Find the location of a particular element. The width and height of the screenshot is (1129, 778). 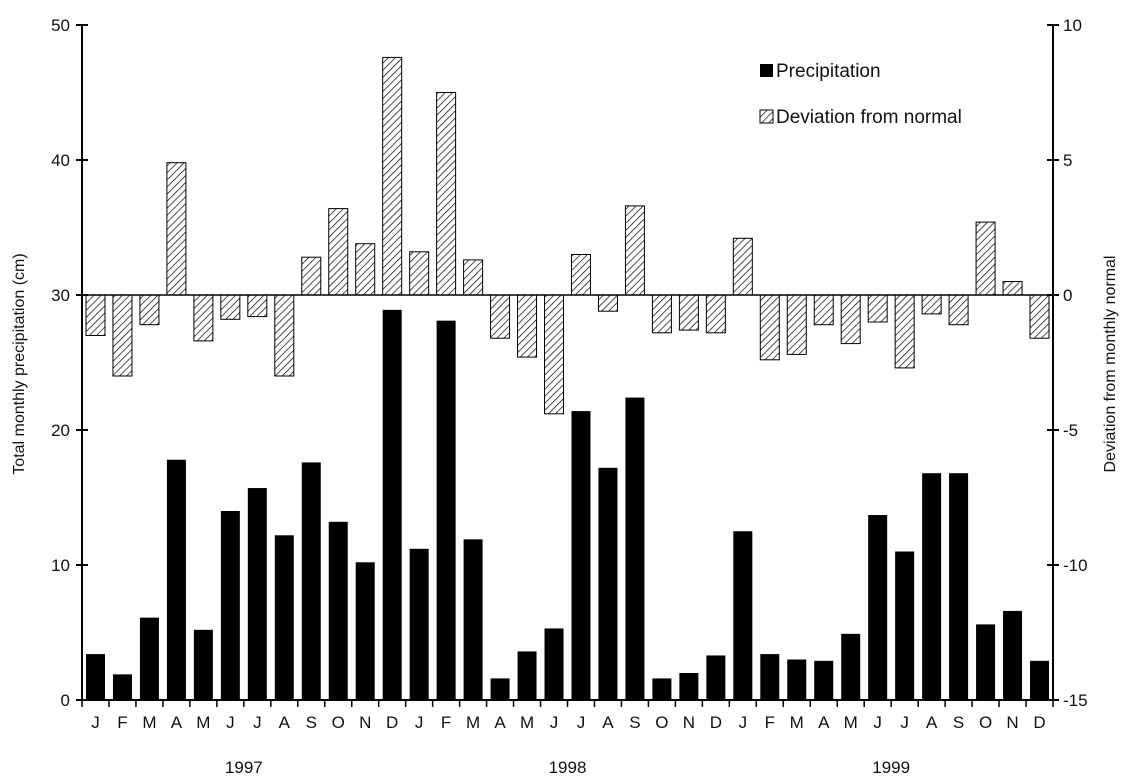

legend-swatch-deviation is located at coordinates (766, 116).